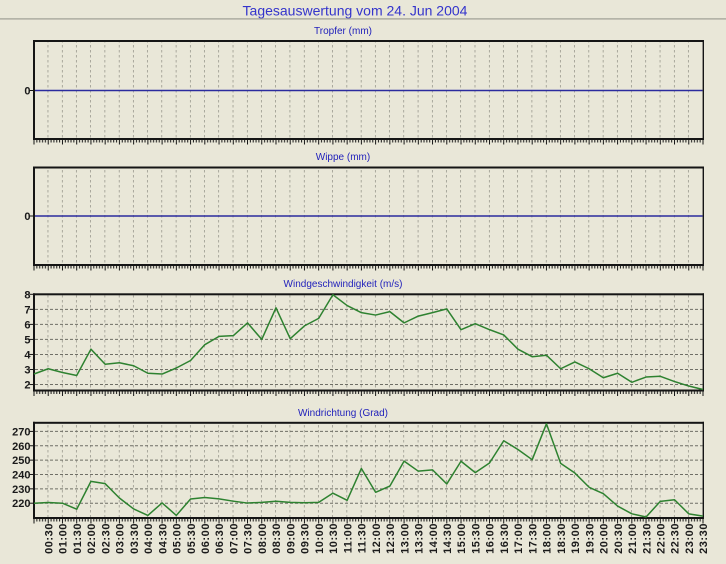 This screenshot has width=726, height=564. I want to click on svg-text: 02:30, so click(106, 538).